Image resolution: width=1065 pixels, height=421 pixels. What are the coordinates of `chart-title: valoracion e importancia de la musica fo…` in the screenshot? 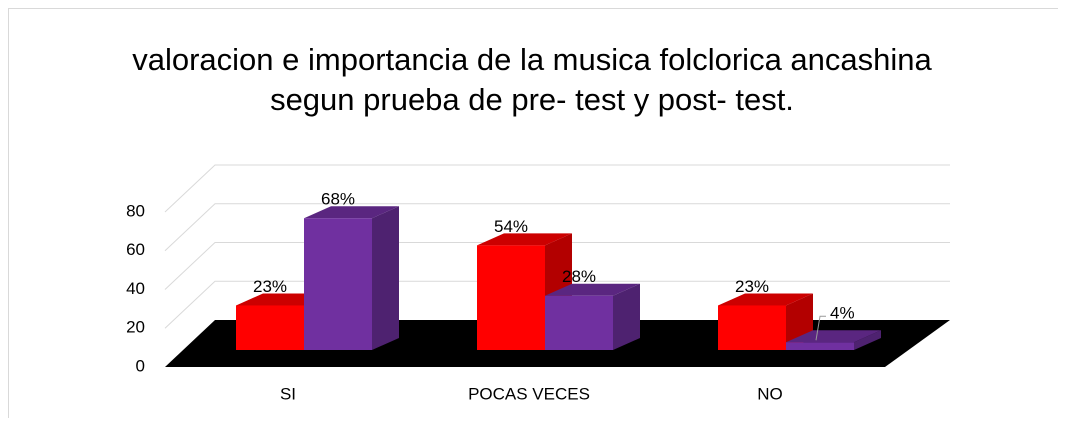 It's located at (532, 79).